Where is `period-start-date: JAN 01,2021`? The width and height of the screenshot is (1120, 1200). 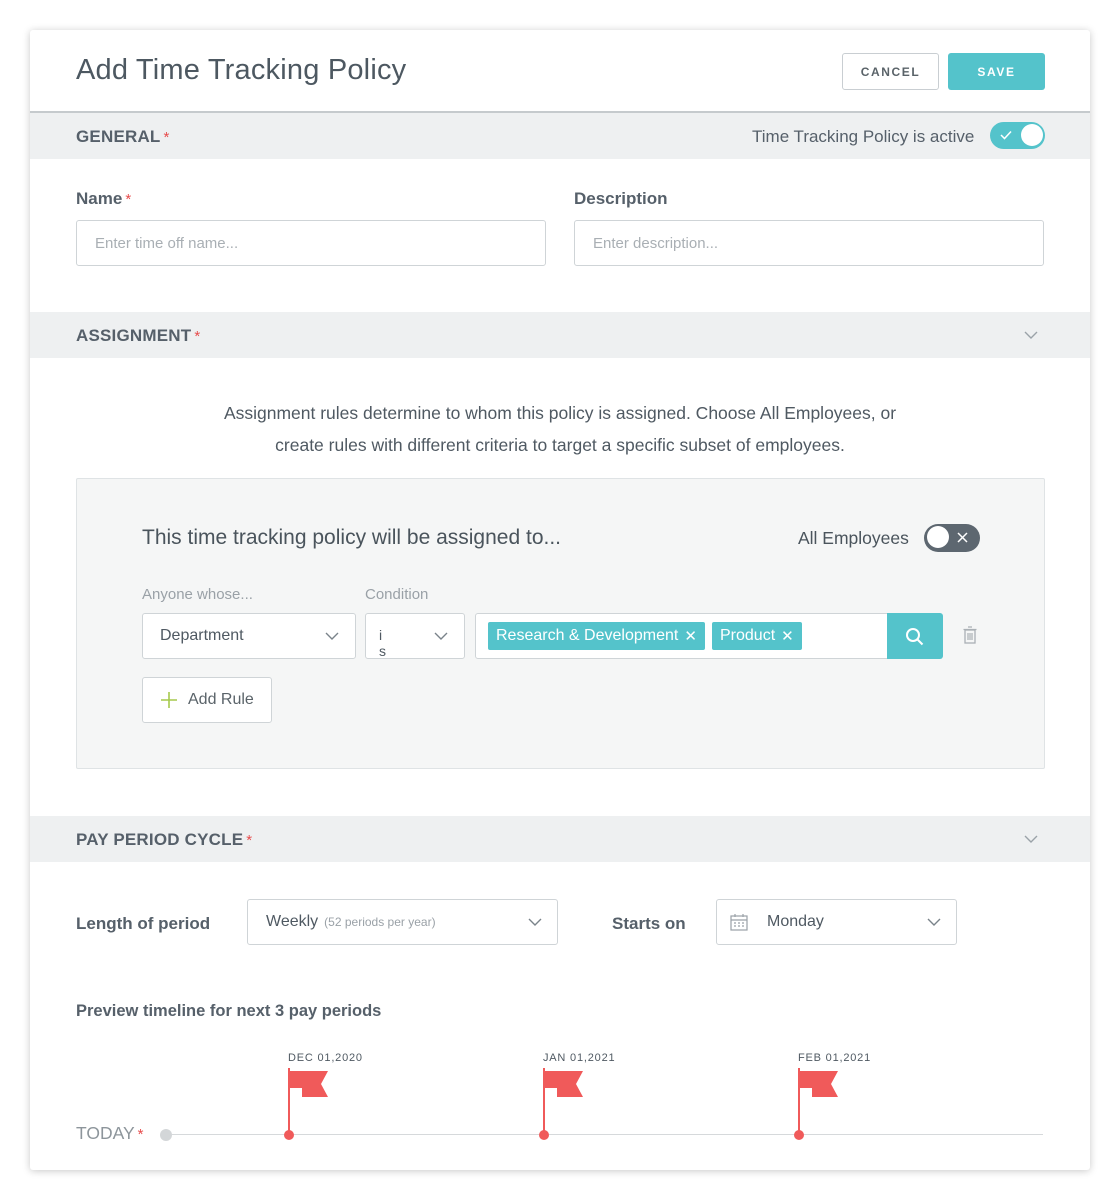
period-start-date: JAN 01,2021 is located at coordinates (579, 1058).